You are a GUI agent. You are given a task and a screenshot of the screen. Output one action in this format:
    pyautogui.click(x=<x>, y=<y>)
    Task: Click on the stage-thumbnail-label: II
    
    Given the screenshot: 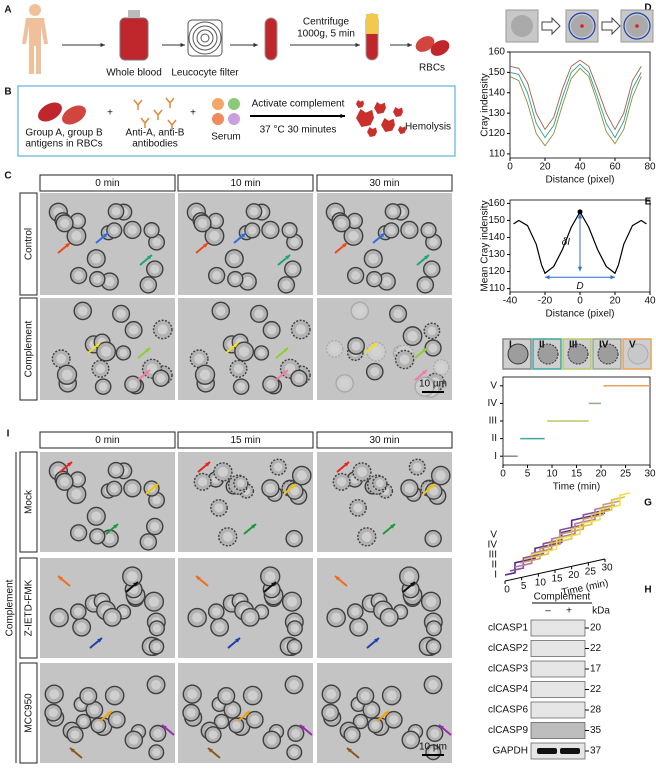 What is the action you would take?
    pyautogui.click(x=542, y=345)
    